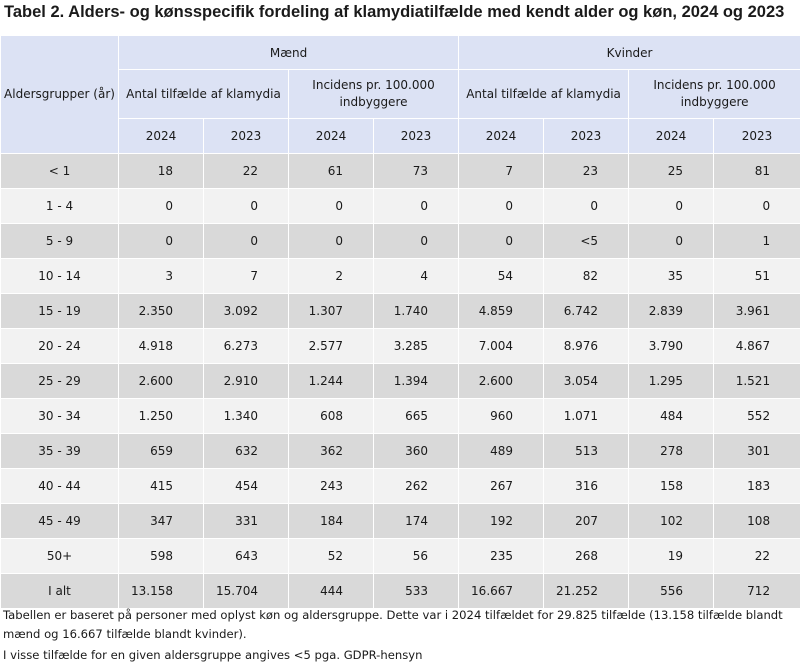 This screenshot has height=672, width=800. I want to click on women-incidence-header: Incidens pr. 100.000 indbyggere, so click(714, 94).